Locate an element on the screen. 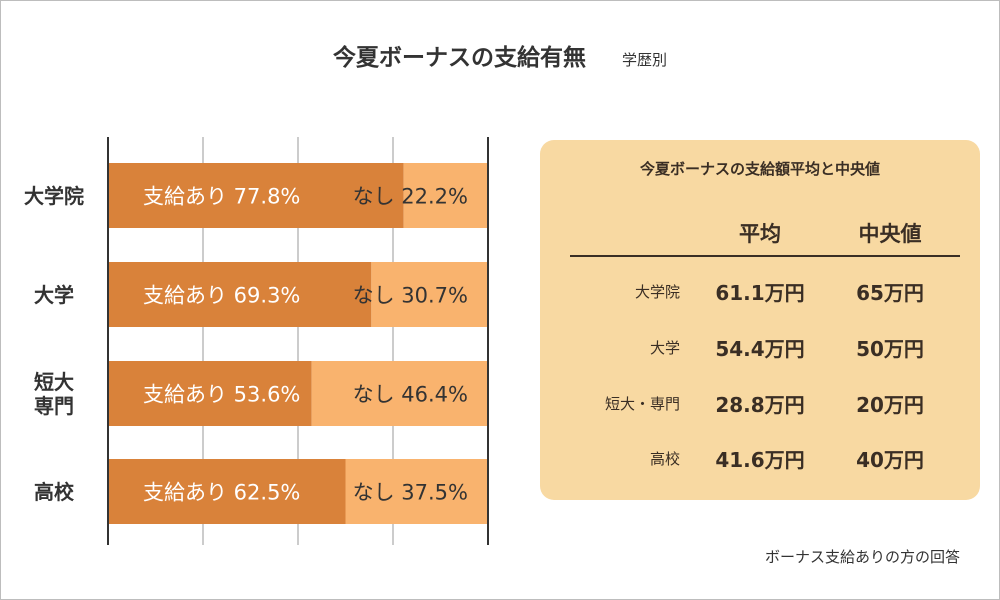 Image resolution: width=1000 pixels, height=600 pixels. table-row: 大学院 61.1万円 65万円 is located at coordinates (760, 292).